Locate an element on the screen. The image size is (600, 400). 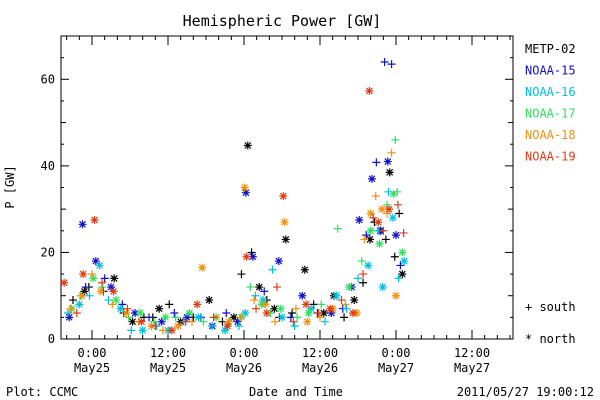
y-axis-label: P [GW] is located at coordinates (10, 186).